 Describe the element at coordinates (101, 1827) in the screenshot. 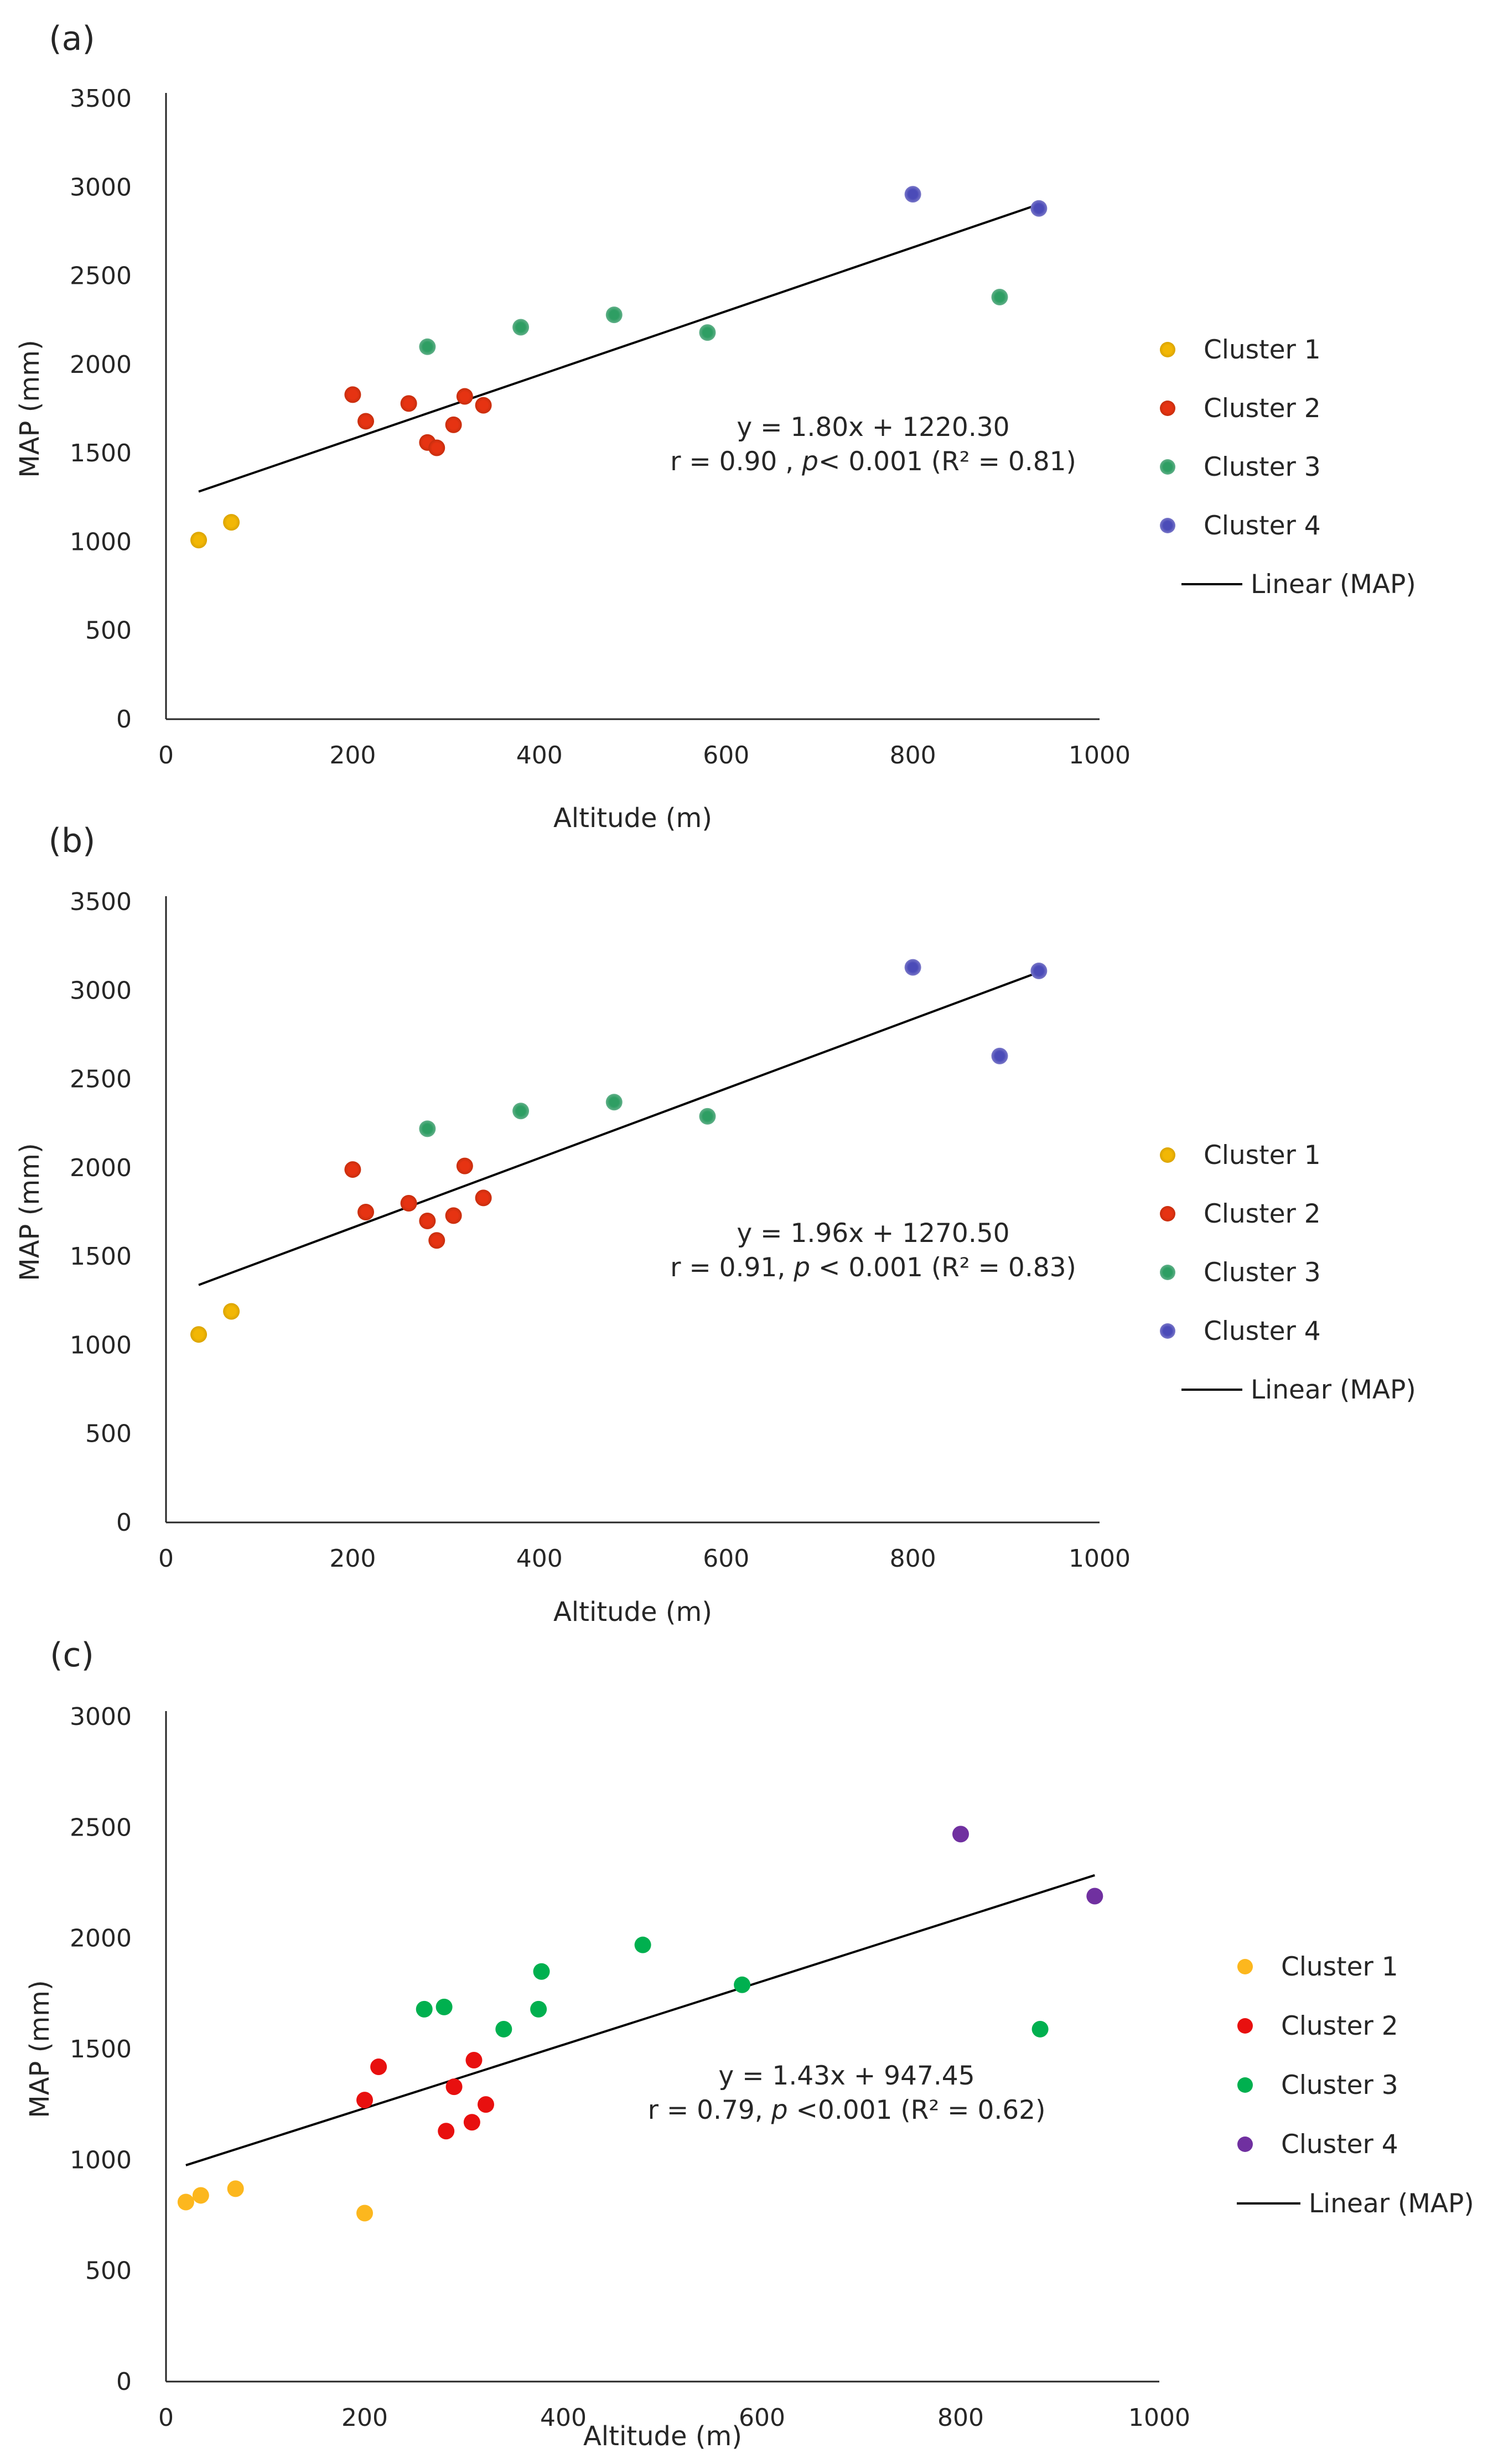

I see `y-tick-label: 2500` at that location.